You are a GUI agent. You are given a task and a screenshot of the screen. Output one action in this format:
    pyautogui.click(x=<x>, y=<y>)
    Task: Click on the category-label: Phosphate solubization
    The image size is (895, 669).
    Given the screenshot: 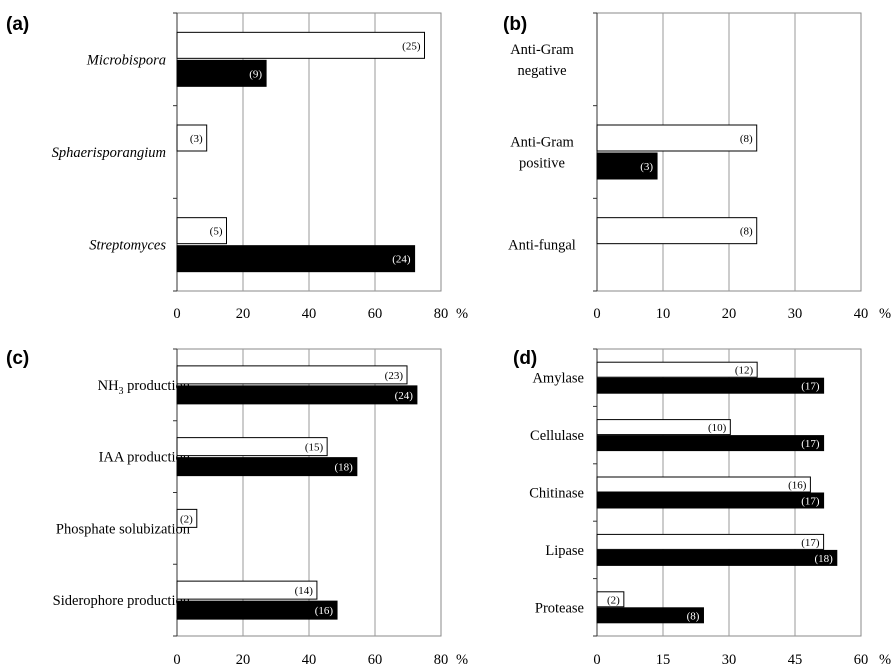 What is the action you would take?
    pyautogui.click(x=123, y=529)
    